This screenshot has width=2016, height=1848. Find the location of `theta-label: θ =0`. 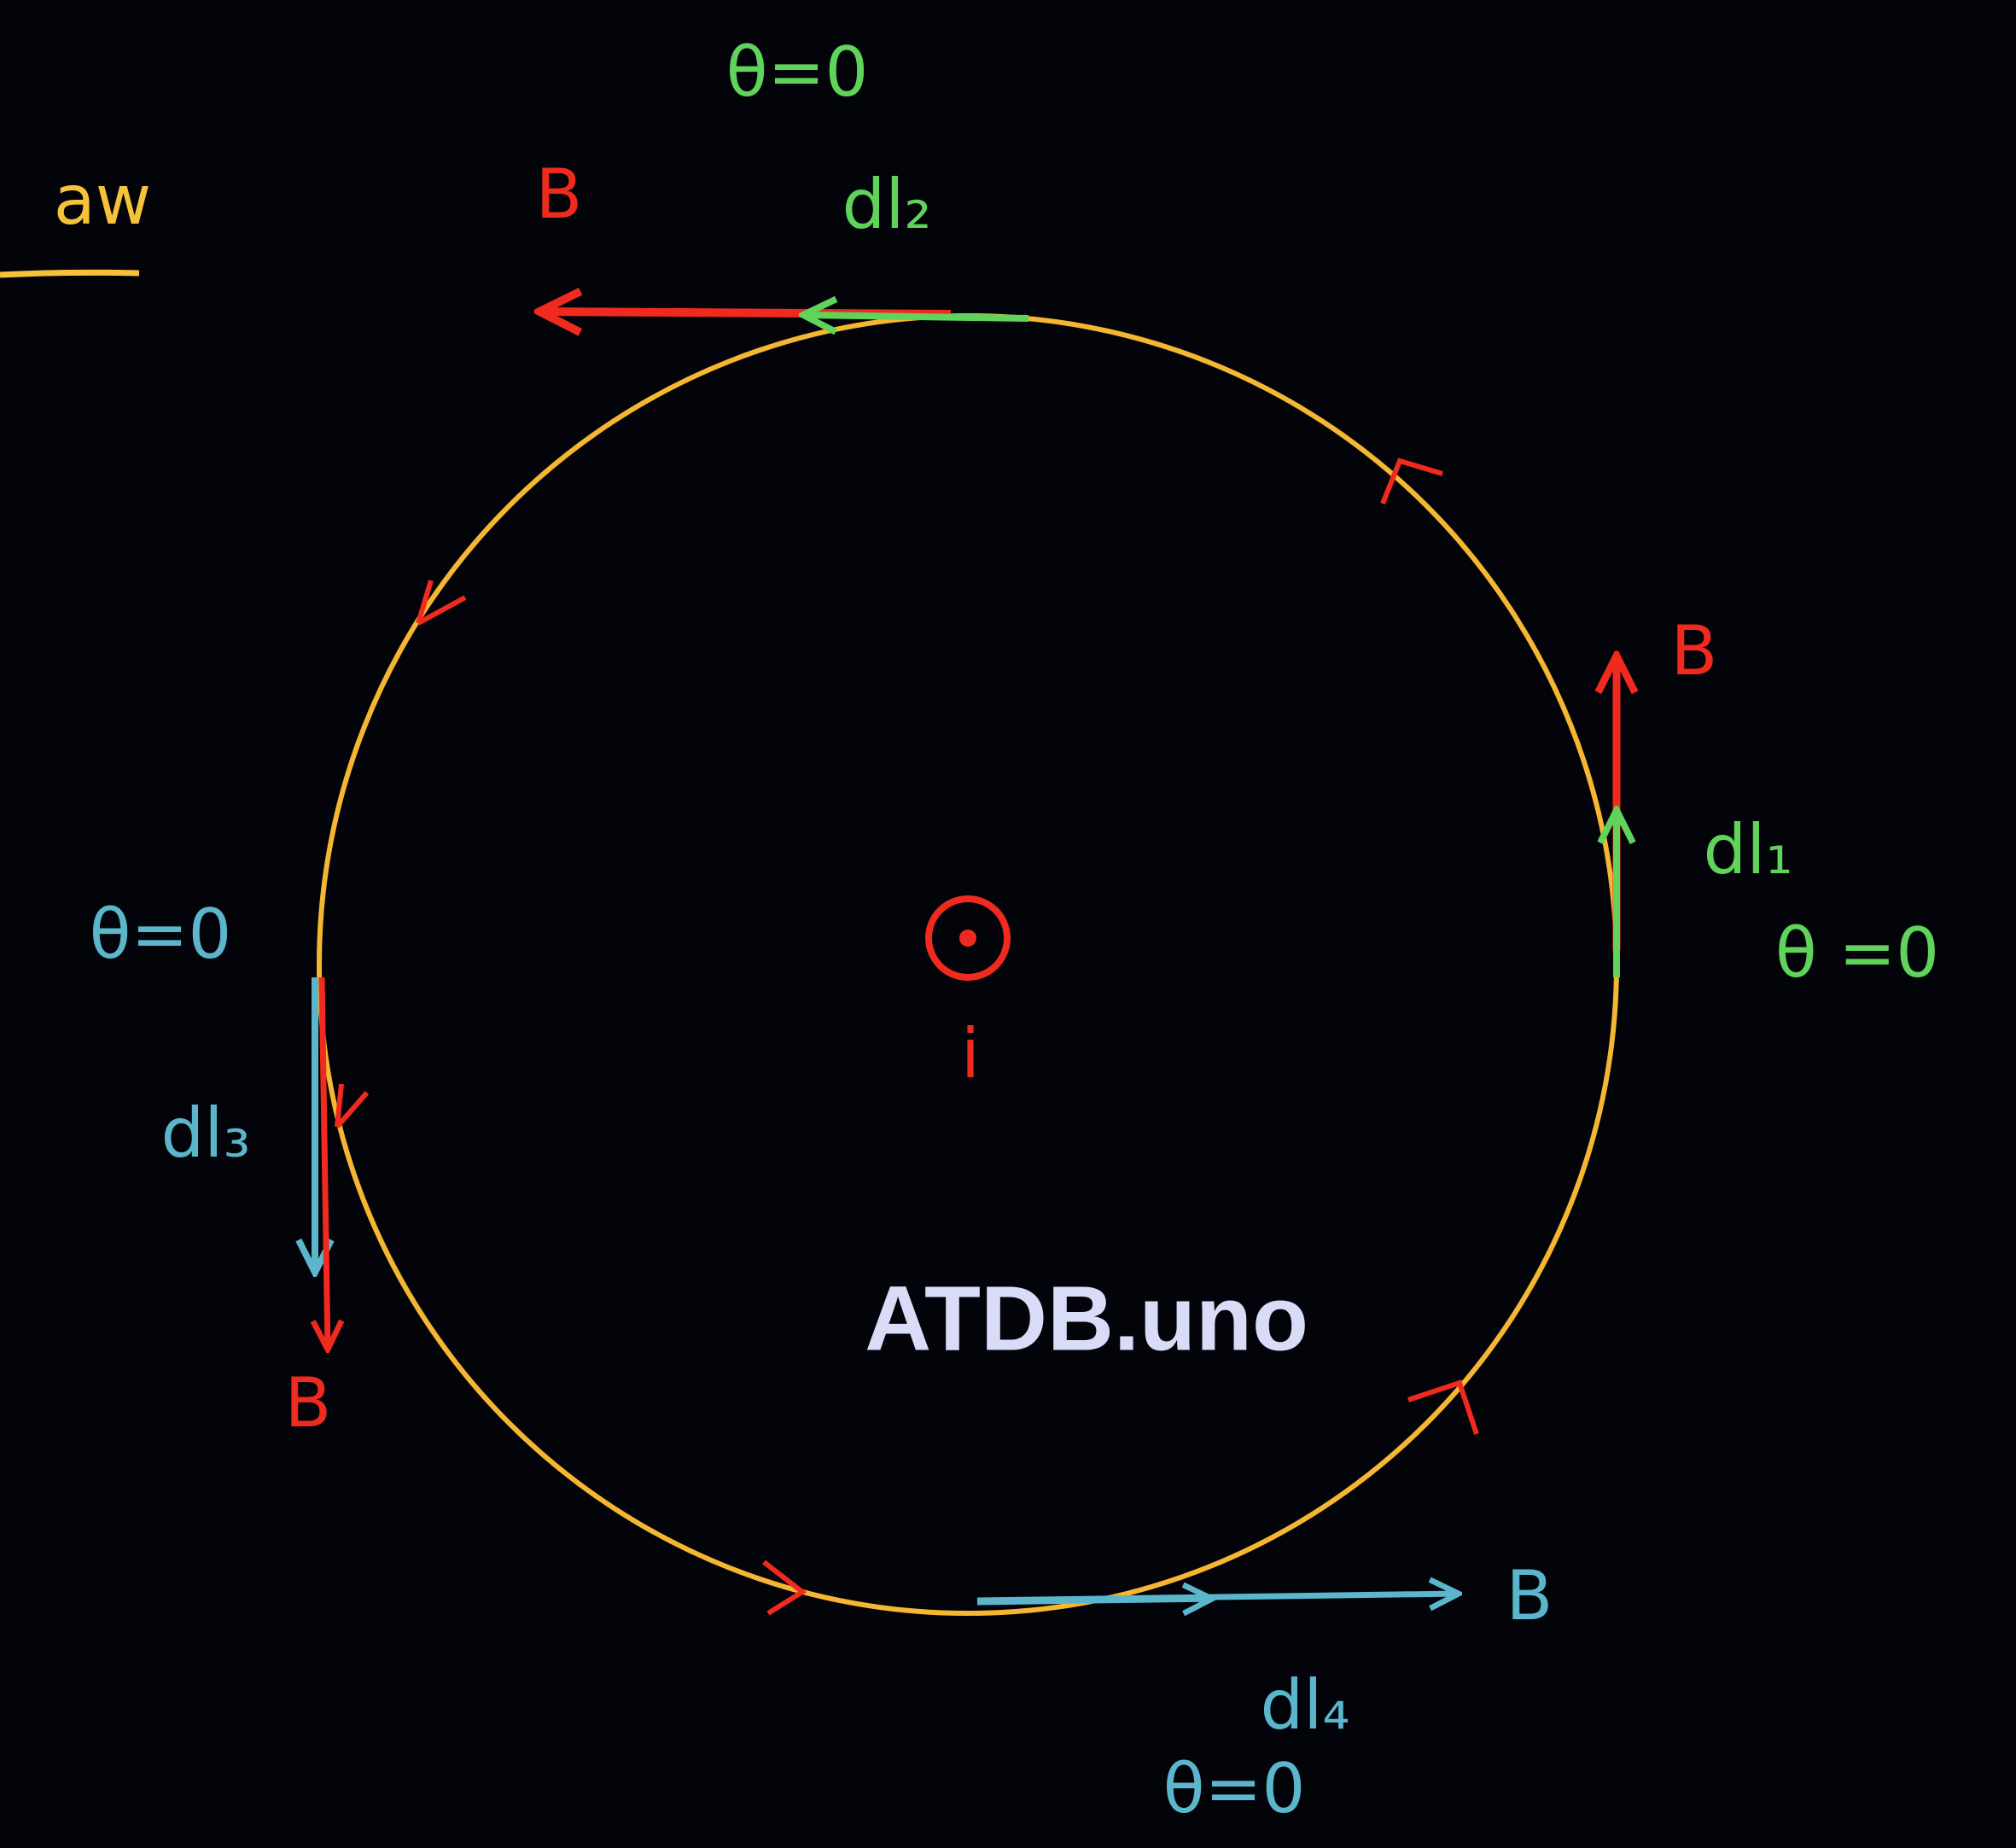

theta-label: θ =0 is located at coordinates (1857, 953).